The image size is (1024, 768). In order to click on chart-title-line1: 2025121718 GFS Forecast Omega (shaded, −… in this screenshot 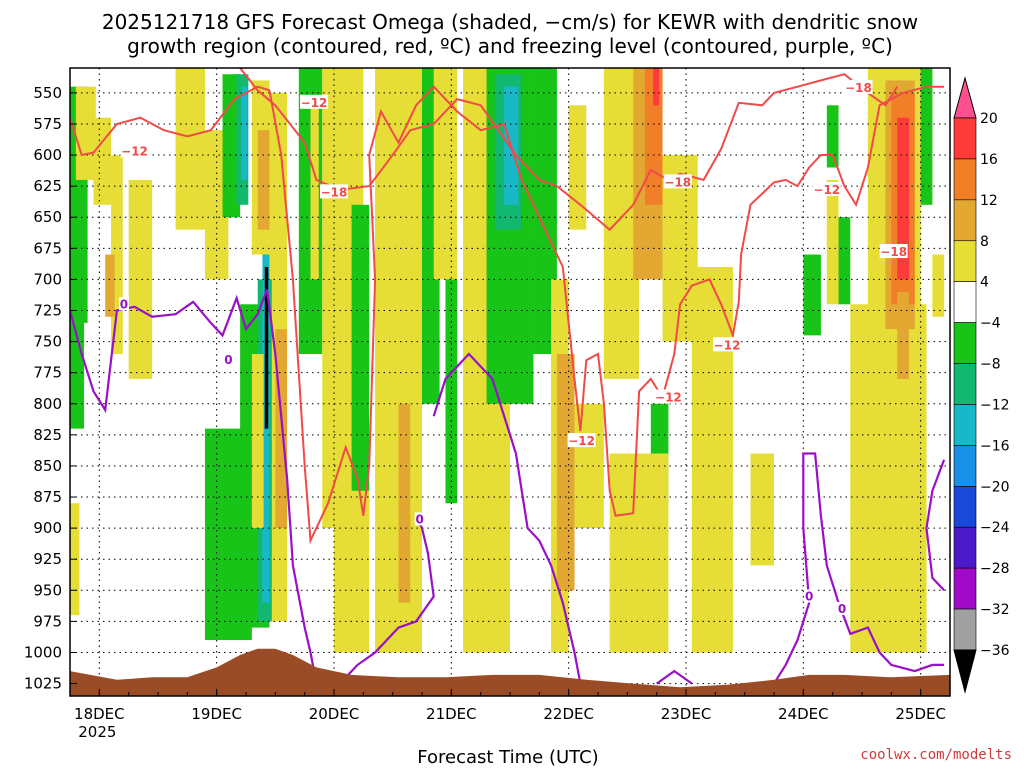, I will do `click(510, 22)`.